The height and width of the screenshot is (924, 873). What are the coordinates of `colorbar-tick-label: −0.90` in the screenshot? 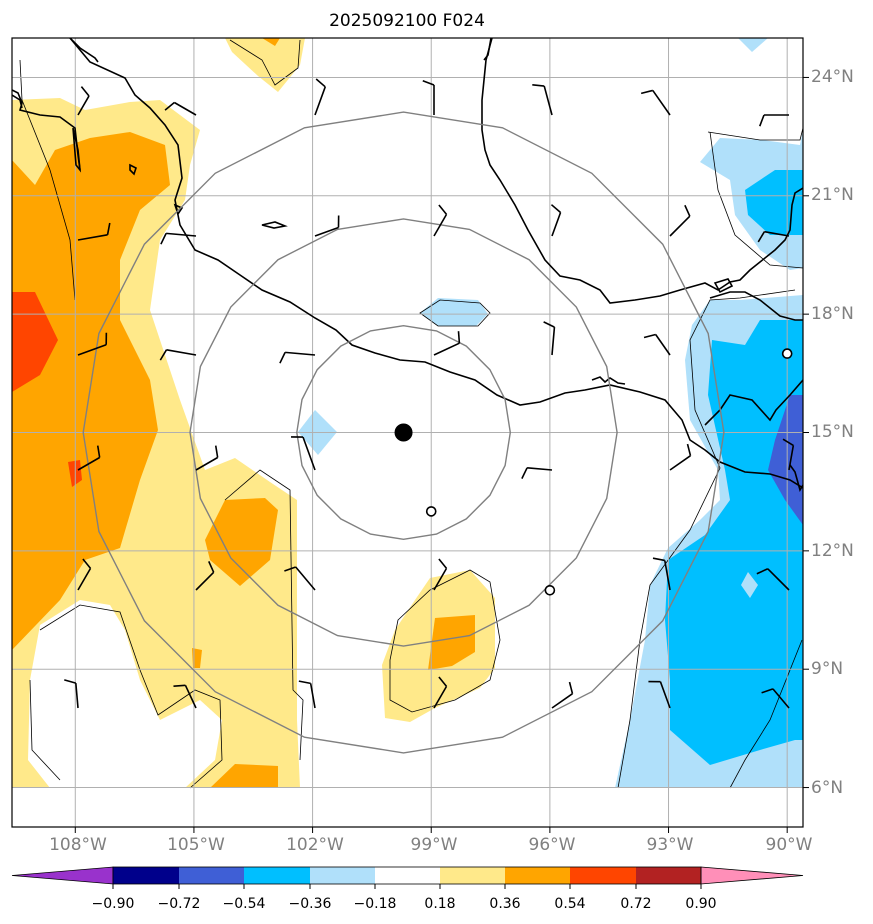 It's located at (113, 904).